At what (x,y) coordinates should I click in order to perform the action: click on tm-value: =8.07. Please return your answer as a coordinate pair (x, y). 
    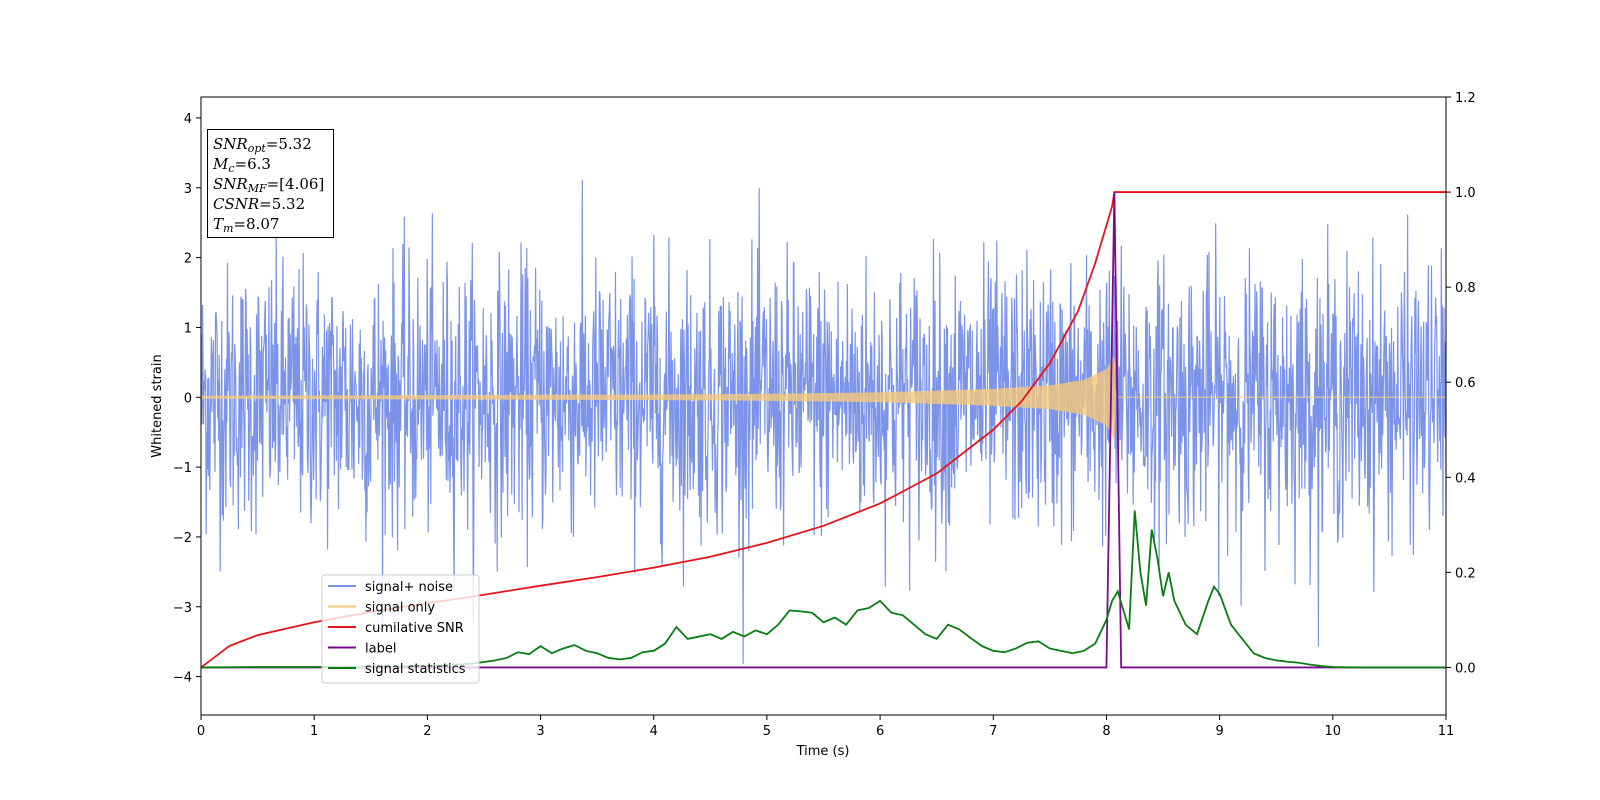
    Looking at the image, I should click on (256, 224).